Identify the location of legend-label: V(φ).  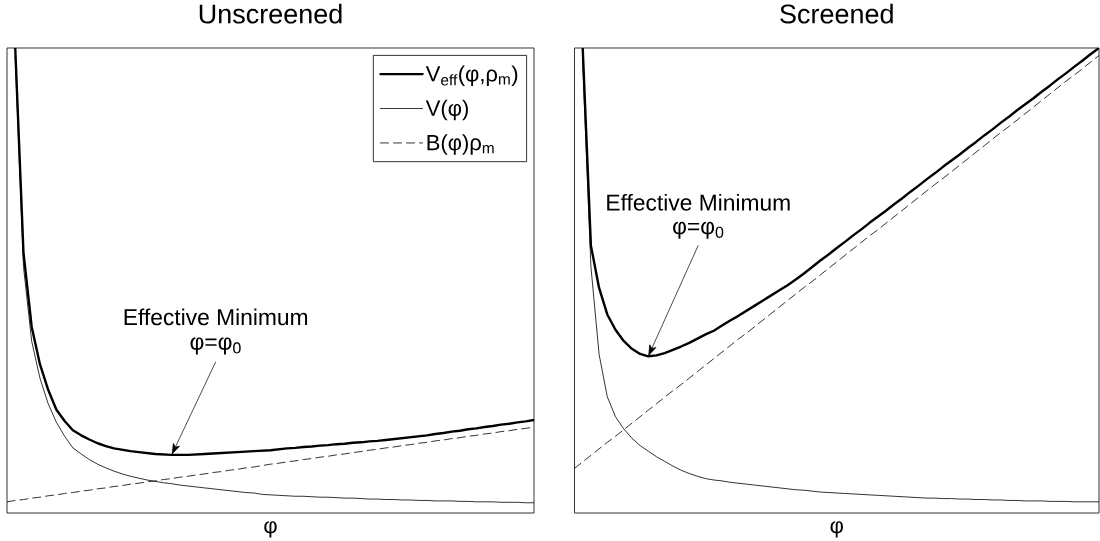
(446, 110).